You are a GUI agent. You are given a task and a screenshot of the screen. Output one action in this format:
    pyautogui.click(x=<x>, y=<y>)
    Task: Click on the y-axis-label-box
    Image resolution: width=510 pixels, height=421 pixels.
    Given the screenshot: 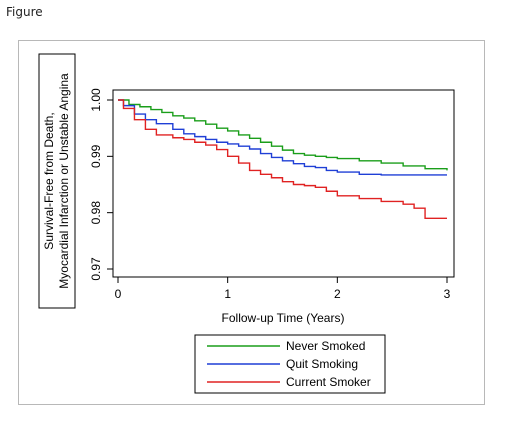 What is the action you would take?
    pyautogui.click(x=57, y=181)
    